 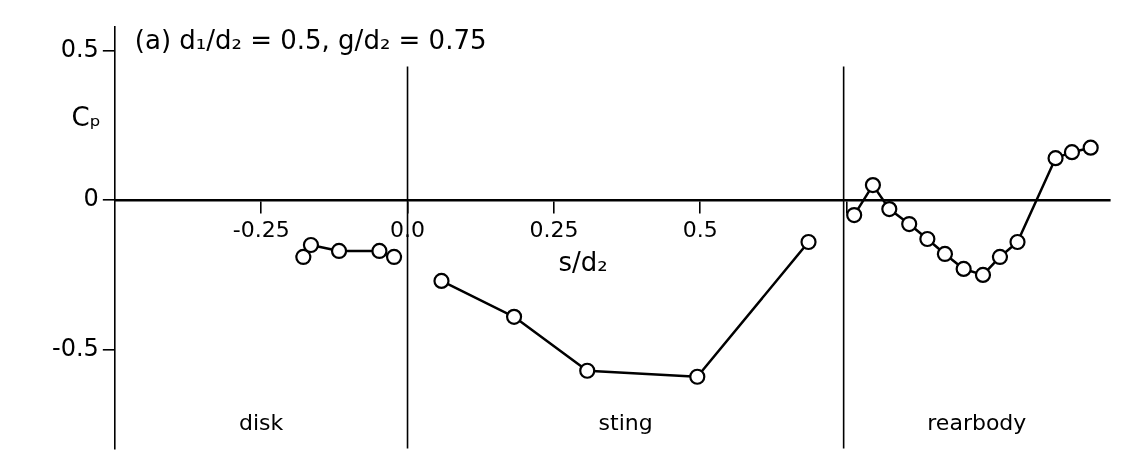 What do you see at coordinates (261, 229) in the screenshot?
I see `x-tick-label: -0.25` at bounding box center [261, 229].